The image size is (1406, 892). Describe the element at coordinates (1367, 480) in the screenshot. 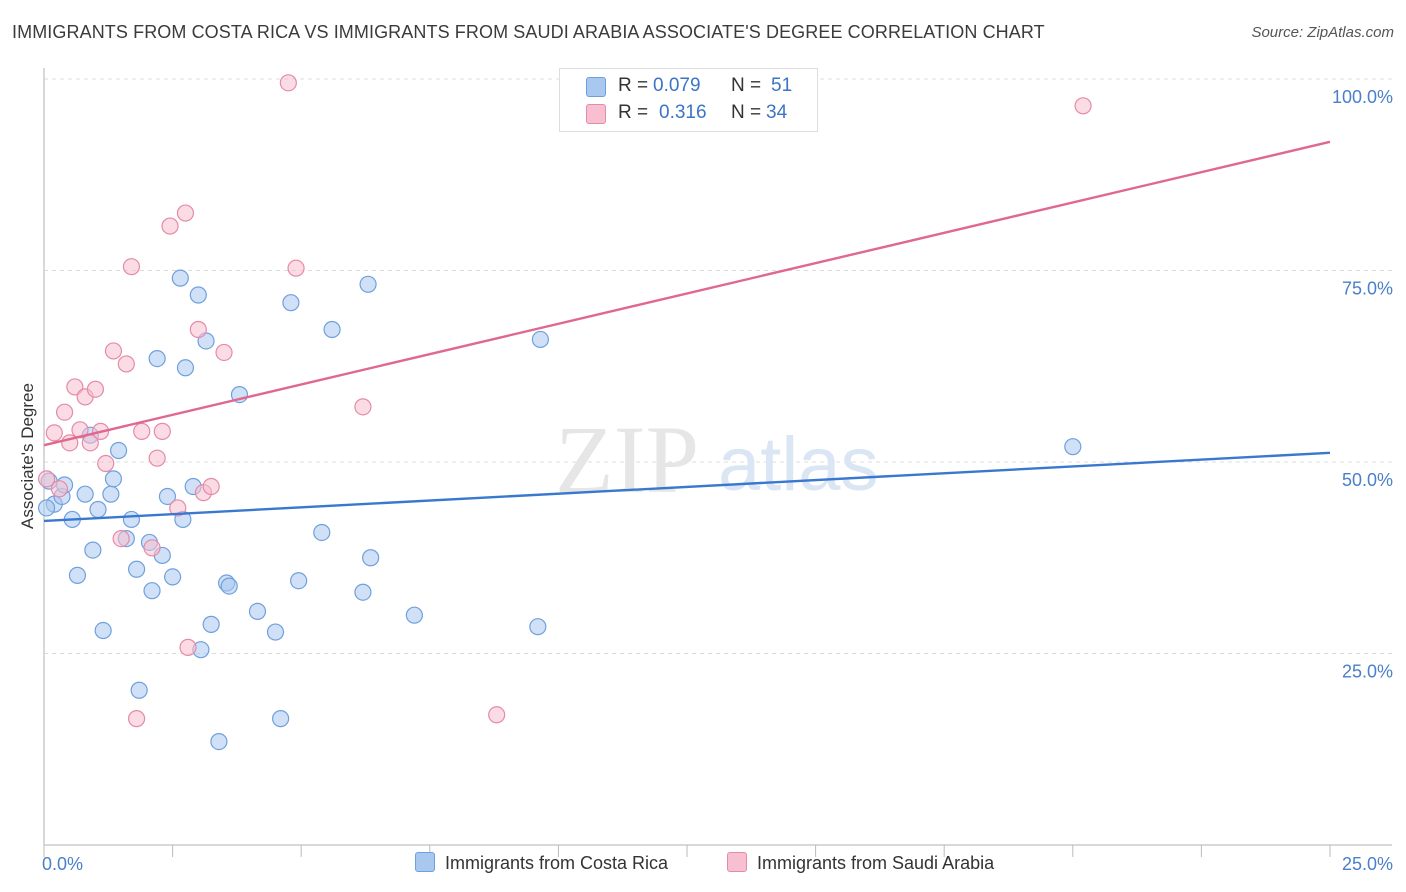

I see `y-tick-label: 50.0%` at that location.